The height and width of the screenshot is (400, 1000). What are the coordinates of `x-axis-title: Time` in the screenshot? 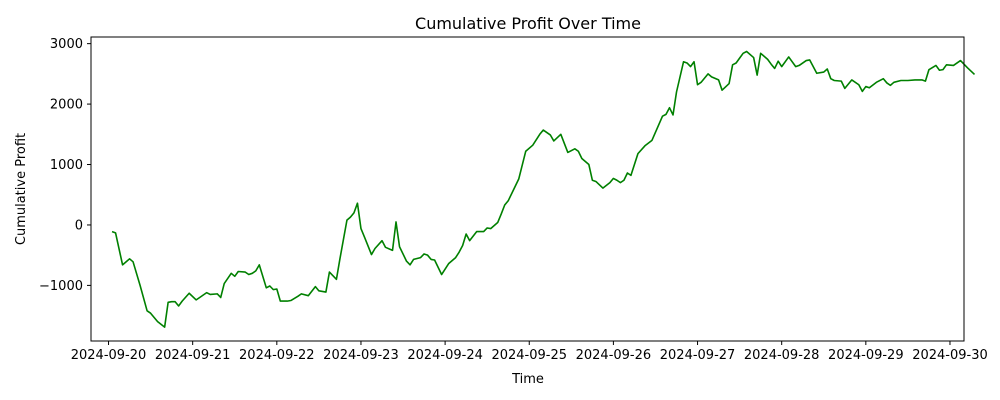 It's located at (527, 379).